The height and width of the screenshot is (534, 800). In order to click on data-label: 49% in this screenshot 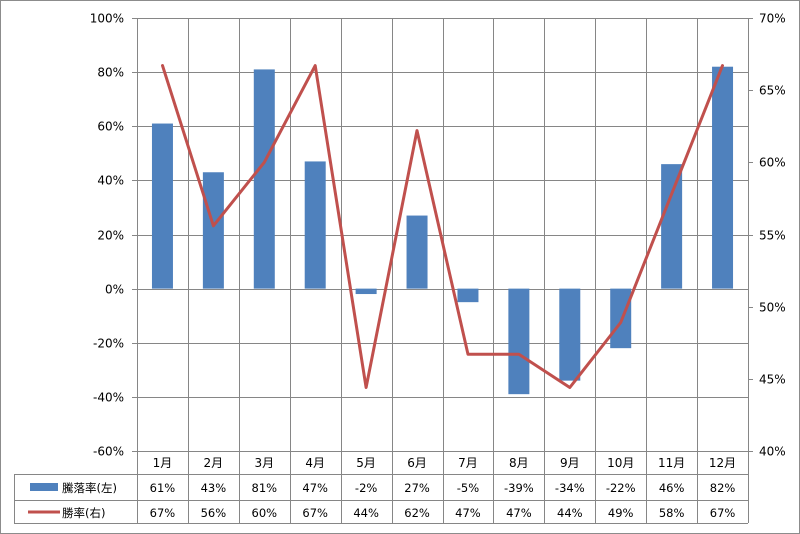, I will do `click(621, 513)`.